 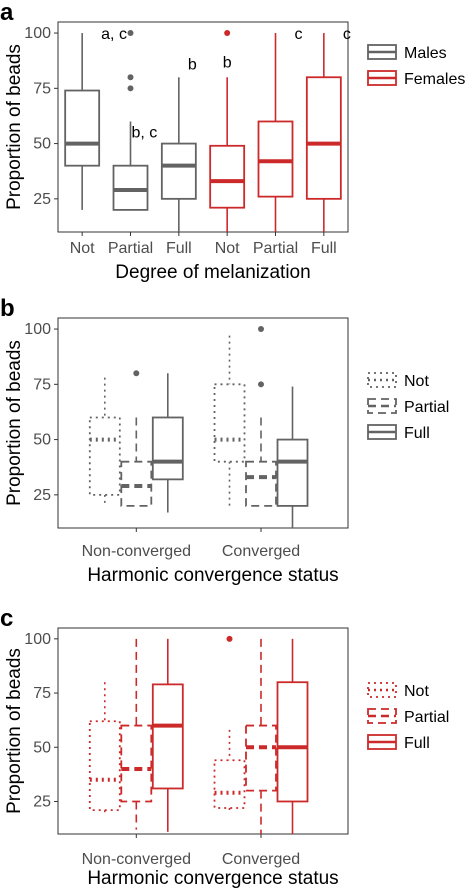 I want to click on box-females-partial-: c, so click(x=280, y=129).